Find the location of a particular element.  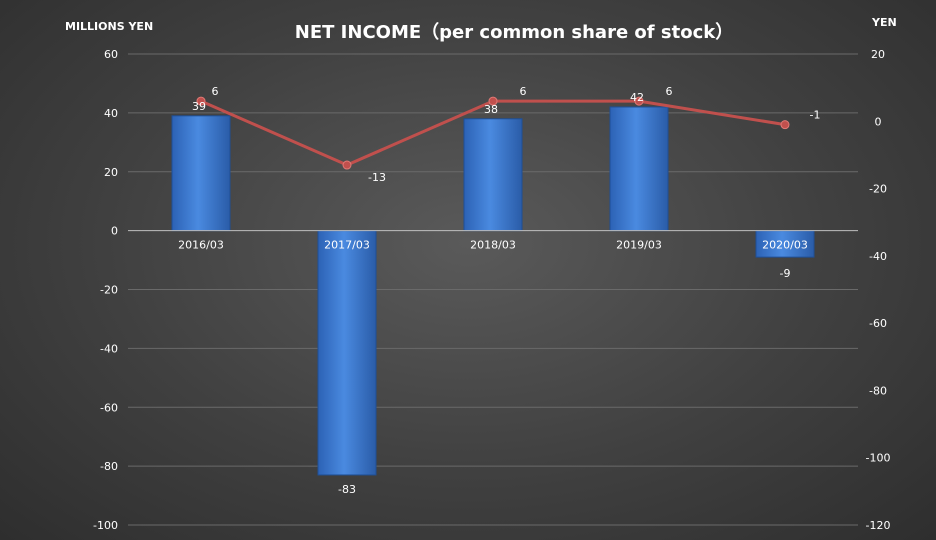

left-axis: 60 40 20 0 -20 -40 -60 -80 -100 is located at coordinates (105, 290).